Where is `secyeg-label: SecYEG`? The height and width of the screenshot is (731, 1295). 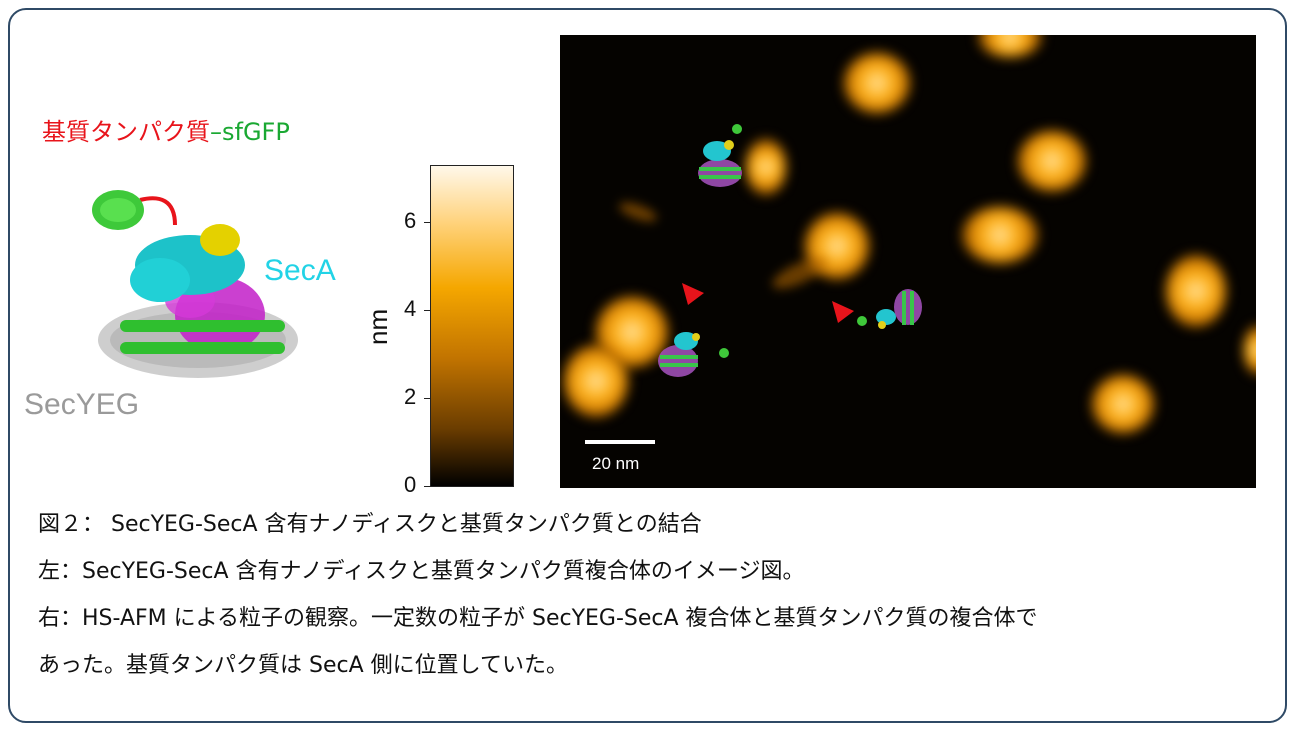 secyeg-label: SecYEG is located at coordinates (82, 404).